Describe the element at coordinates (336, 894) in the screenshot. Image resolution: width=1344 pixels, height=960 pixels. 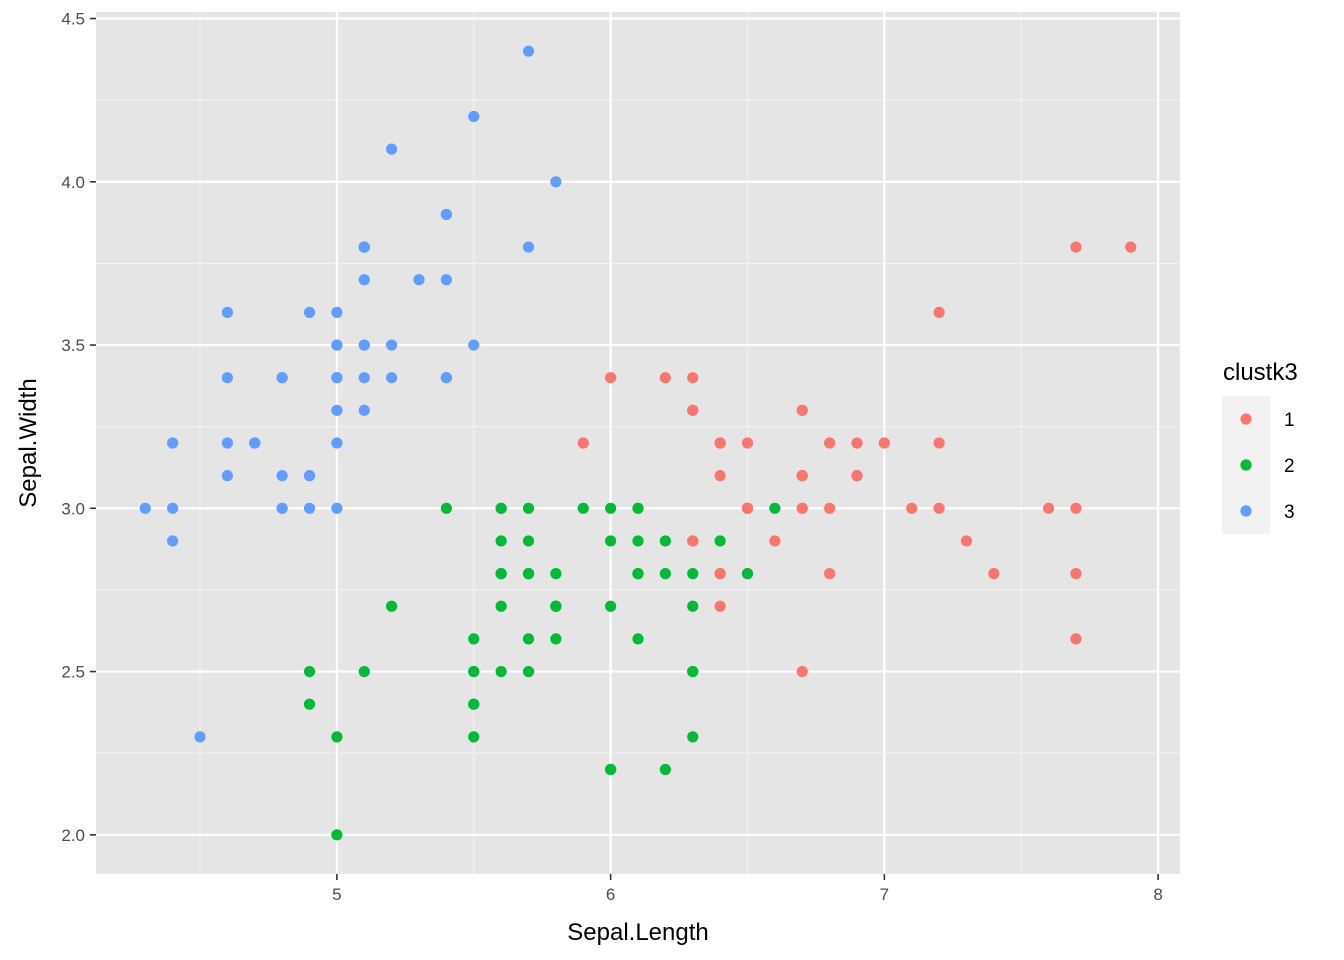
I see `x-tick-label: 5` at that location.